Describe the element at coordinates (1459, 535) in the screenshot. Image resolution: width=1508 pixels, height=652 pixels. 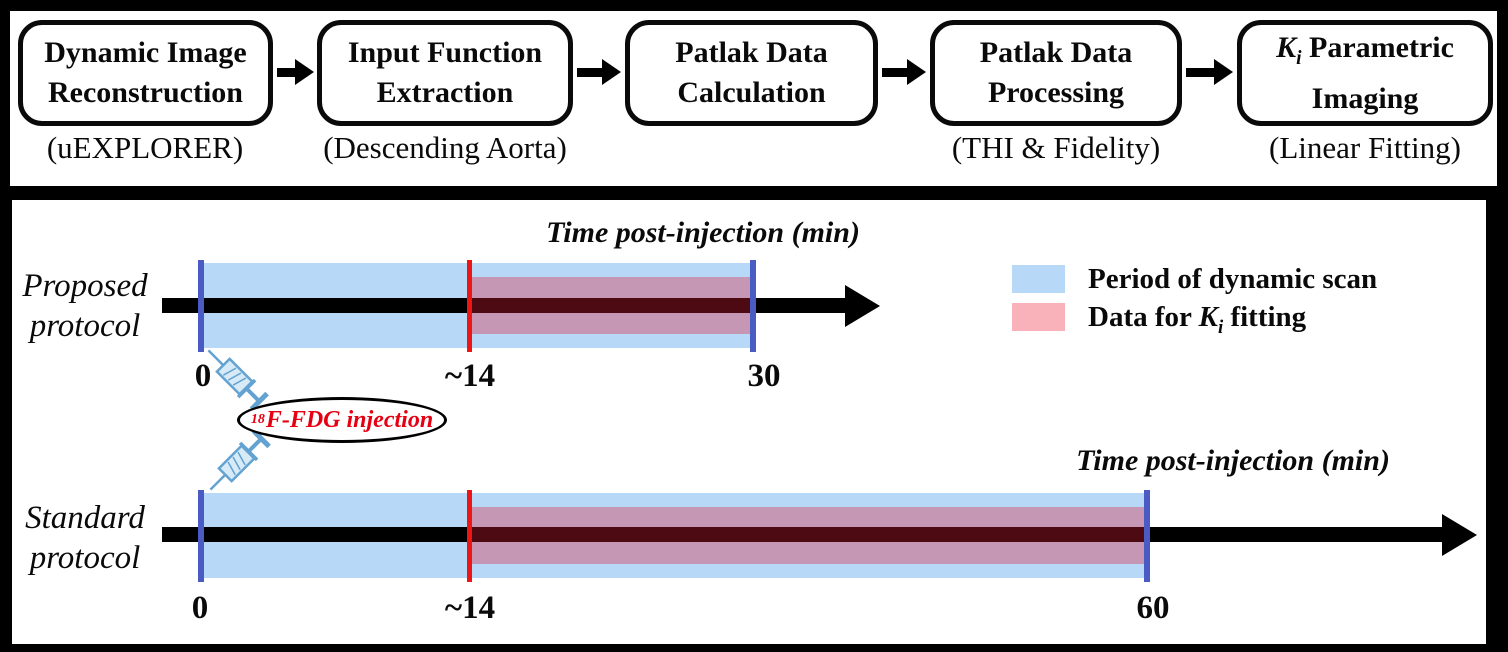
I see `standard-time-axis-arrow-head` at that location.